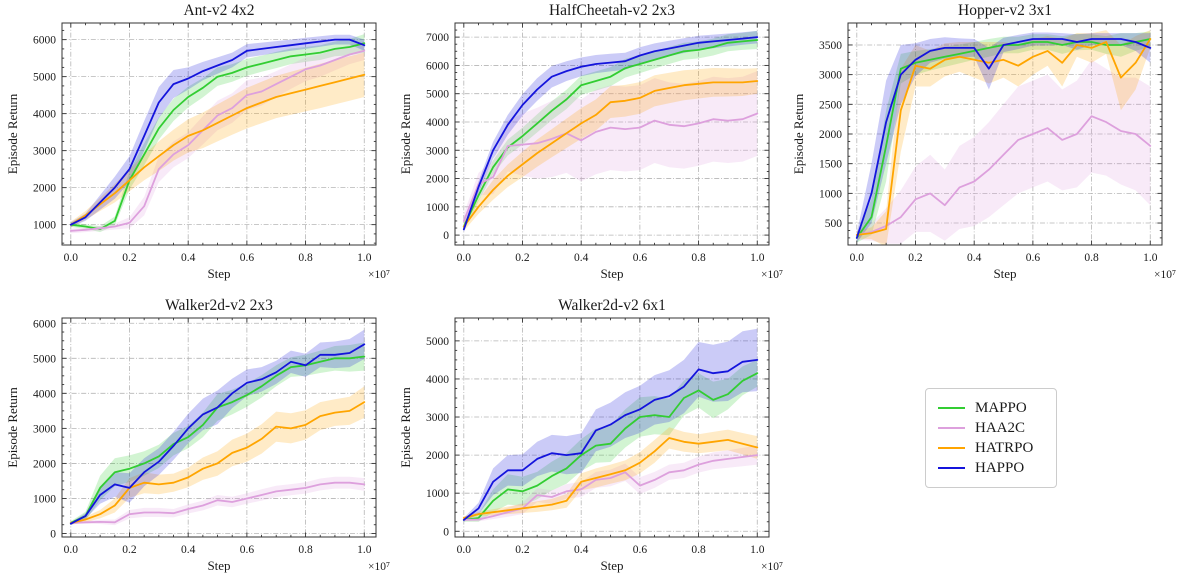 The image size is (1180, 579). What do you see at coordinates (991, 408) in the screenshot?
I see `legend-item-mappo: MAPPO` at bounding box center [991, 408].